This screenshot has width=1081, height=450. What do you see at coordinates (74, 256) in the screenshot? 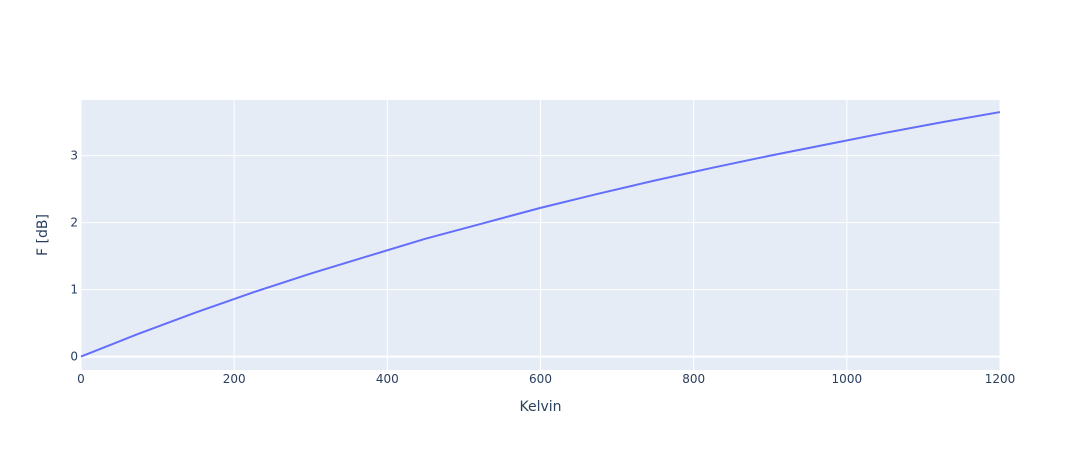
I see `y-tick-labels: 0 1 2 3` at bounding box center [74, 256].